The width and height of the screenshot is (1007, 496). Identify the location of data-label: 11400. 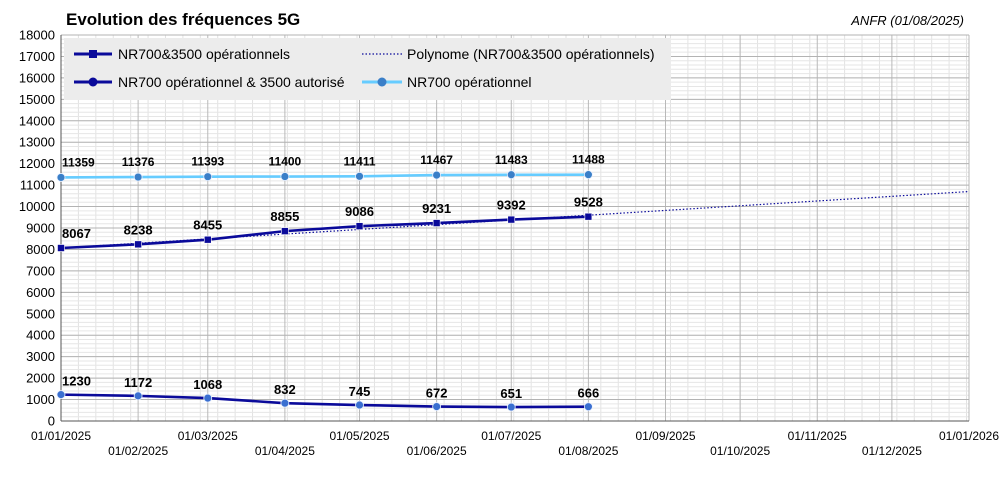
(285, 162).